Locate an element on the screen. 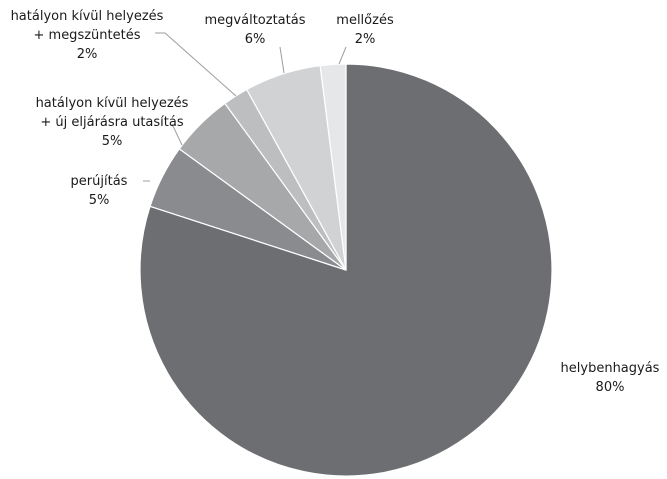  slice-name-label: + megszüntetés is located at coordinates (87, 35).